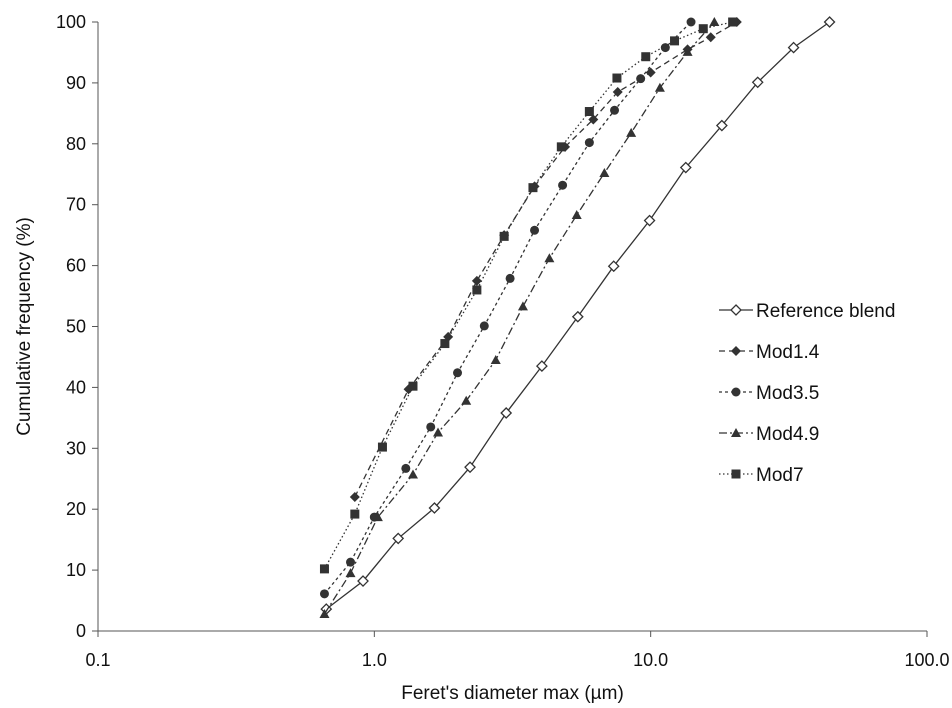  I want to click on legend: Reference blend Mod1.4 Mod3.5 Mod4.9 Mod7, so click(807, 393).